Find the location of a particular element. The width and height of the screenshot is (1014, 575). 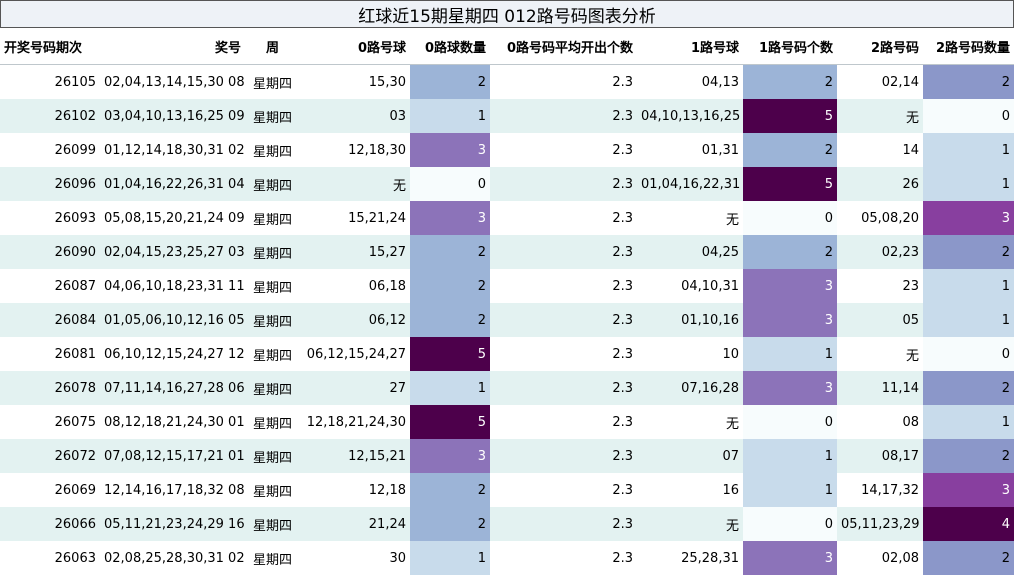

route2-balls-cell: 05 is located at coordinates (880, 320).